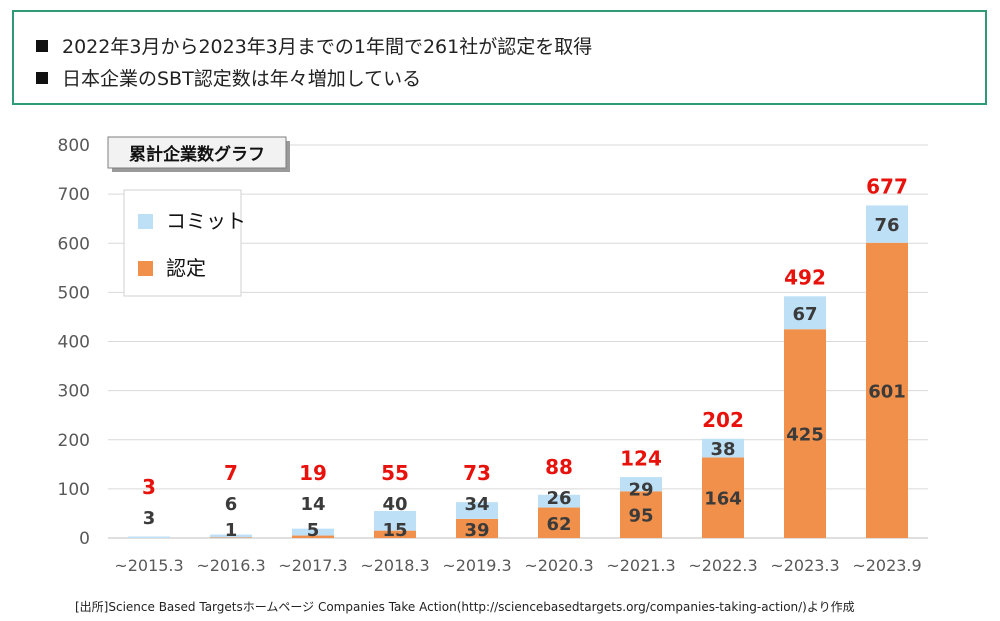 This screenshot has height=621, width=1000. I want to click on summary-bullet-2: 日本企業のSBT認定数は年々増加している, so click(228, 77).